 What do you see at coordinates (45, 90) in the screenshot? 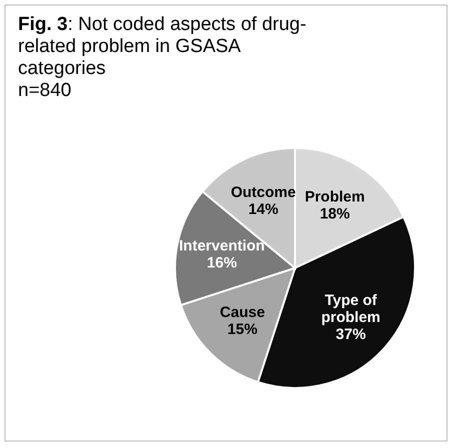
I see `chart-subtitle: n=840` at bounding box center [45, 90].